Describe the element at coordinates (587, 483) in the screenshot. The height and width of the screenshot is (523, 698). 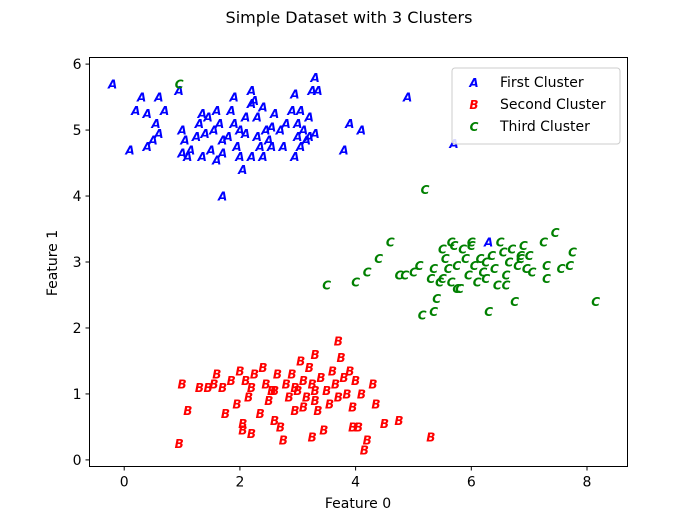
I see `x-tick-label: 8` at that location.